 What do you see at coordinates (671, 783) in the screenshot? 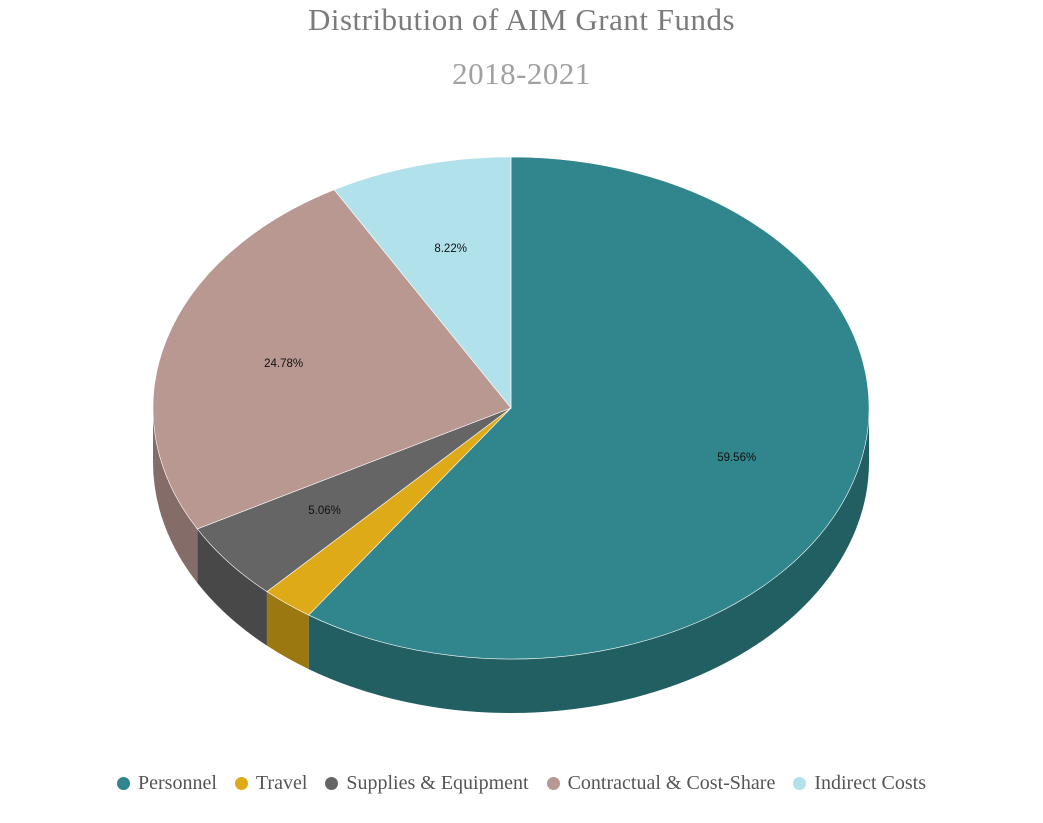
I see `legend-label-contractual-cost-share: Contractual & Cost-Share` at bounding box center [671, 783].